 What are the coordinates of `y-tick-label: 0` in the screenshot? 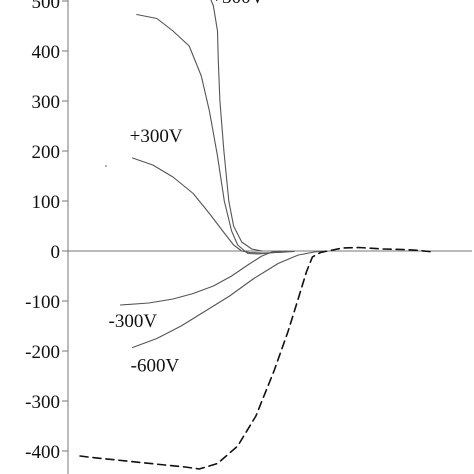 It's located at (56, 252).